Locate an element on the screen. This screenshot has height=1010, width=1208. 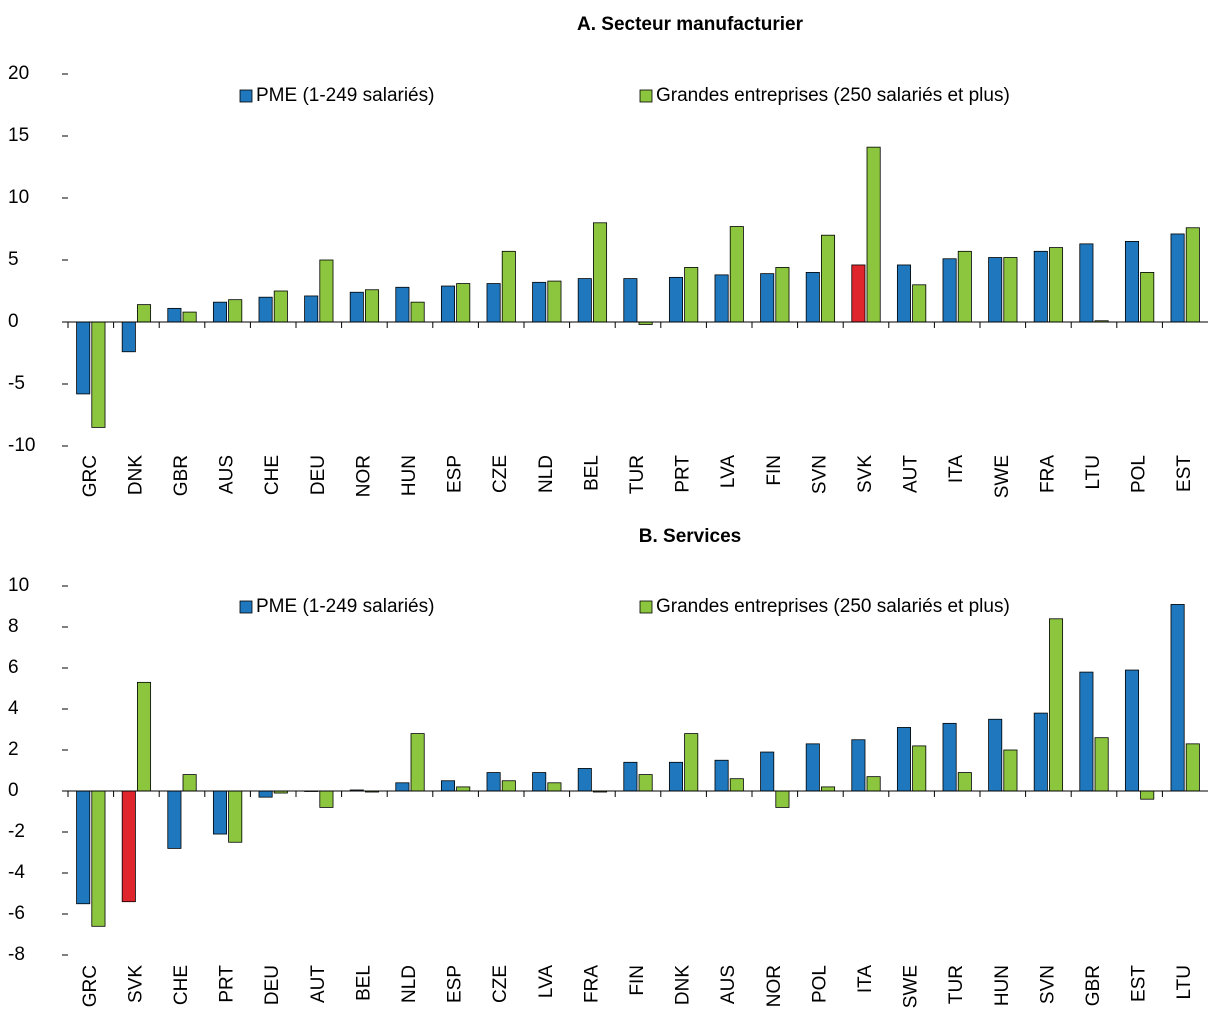
x-tick-label: BEL is located at coordinates (591, 473).